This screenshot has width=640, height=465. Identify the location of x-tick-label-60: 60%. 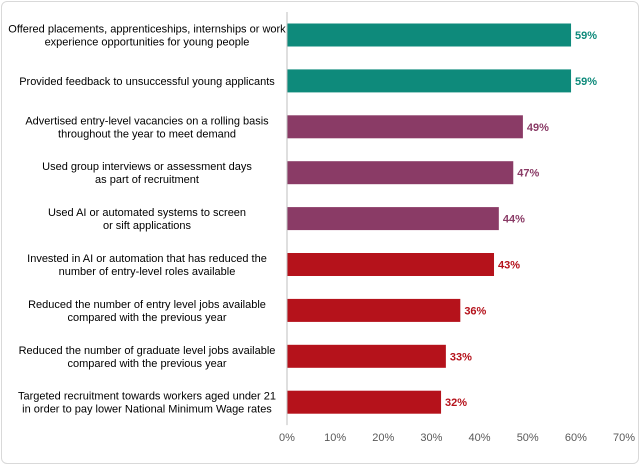
(576, 438).